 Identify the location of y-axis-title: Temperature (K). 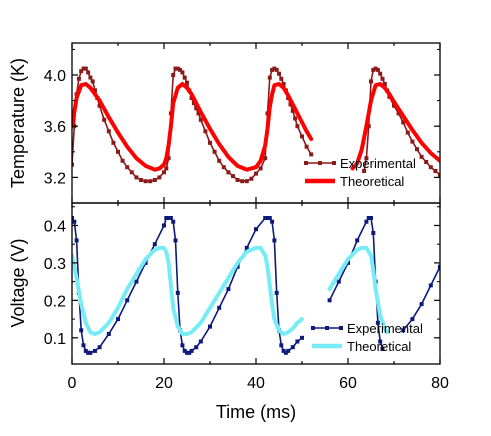
(18, 123).